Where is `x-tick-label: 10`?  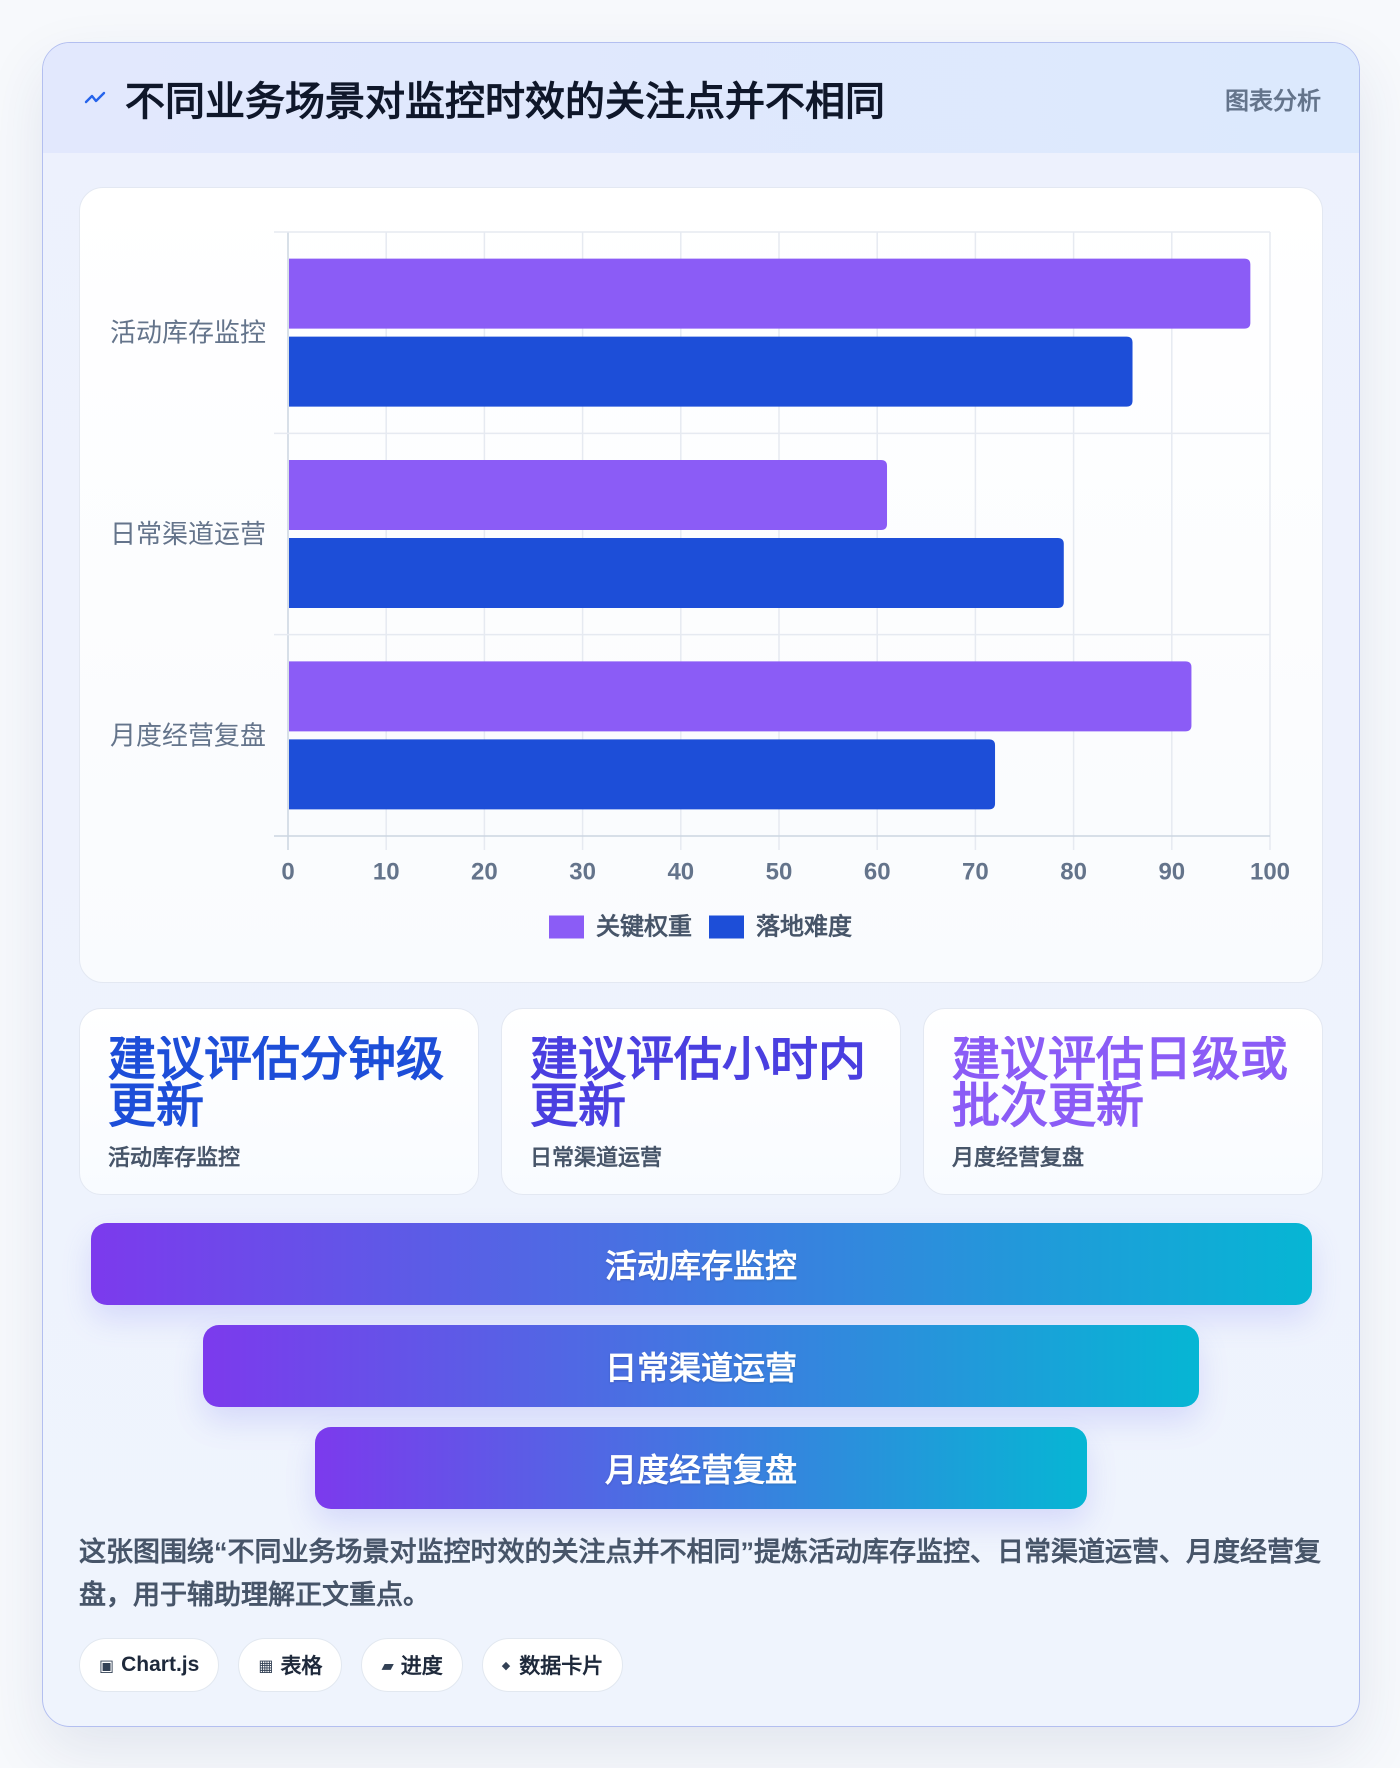
x-tick-label: 10 is located at coordinates (386, 872).